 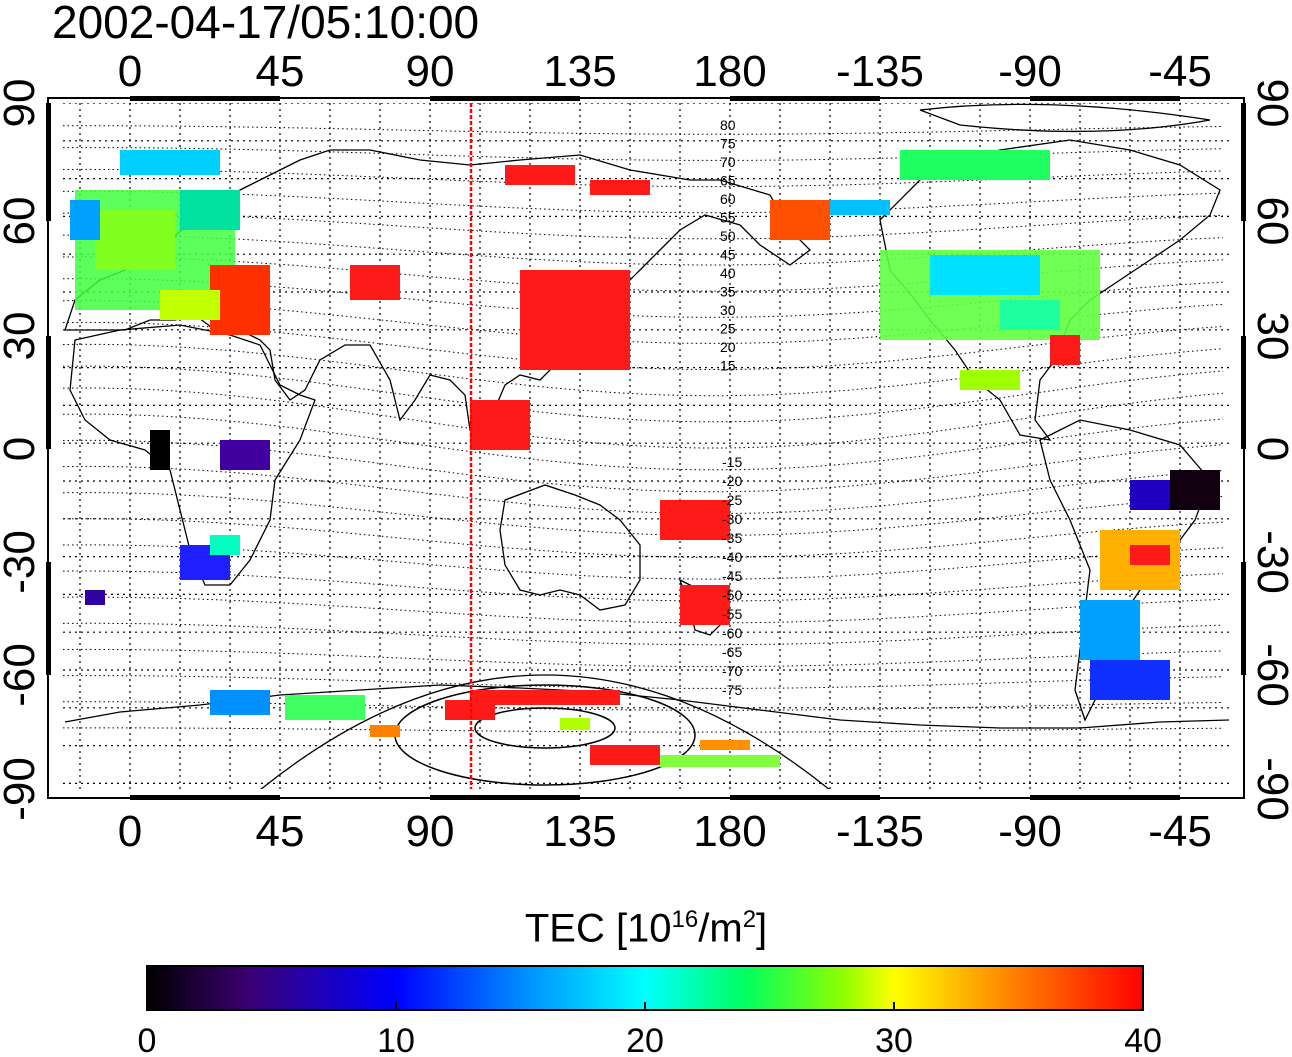 What do you see at coordinates (1270, 103) in the screenshot?
I see `lat-tick-right: 90` at bounding box center [1270, 103].